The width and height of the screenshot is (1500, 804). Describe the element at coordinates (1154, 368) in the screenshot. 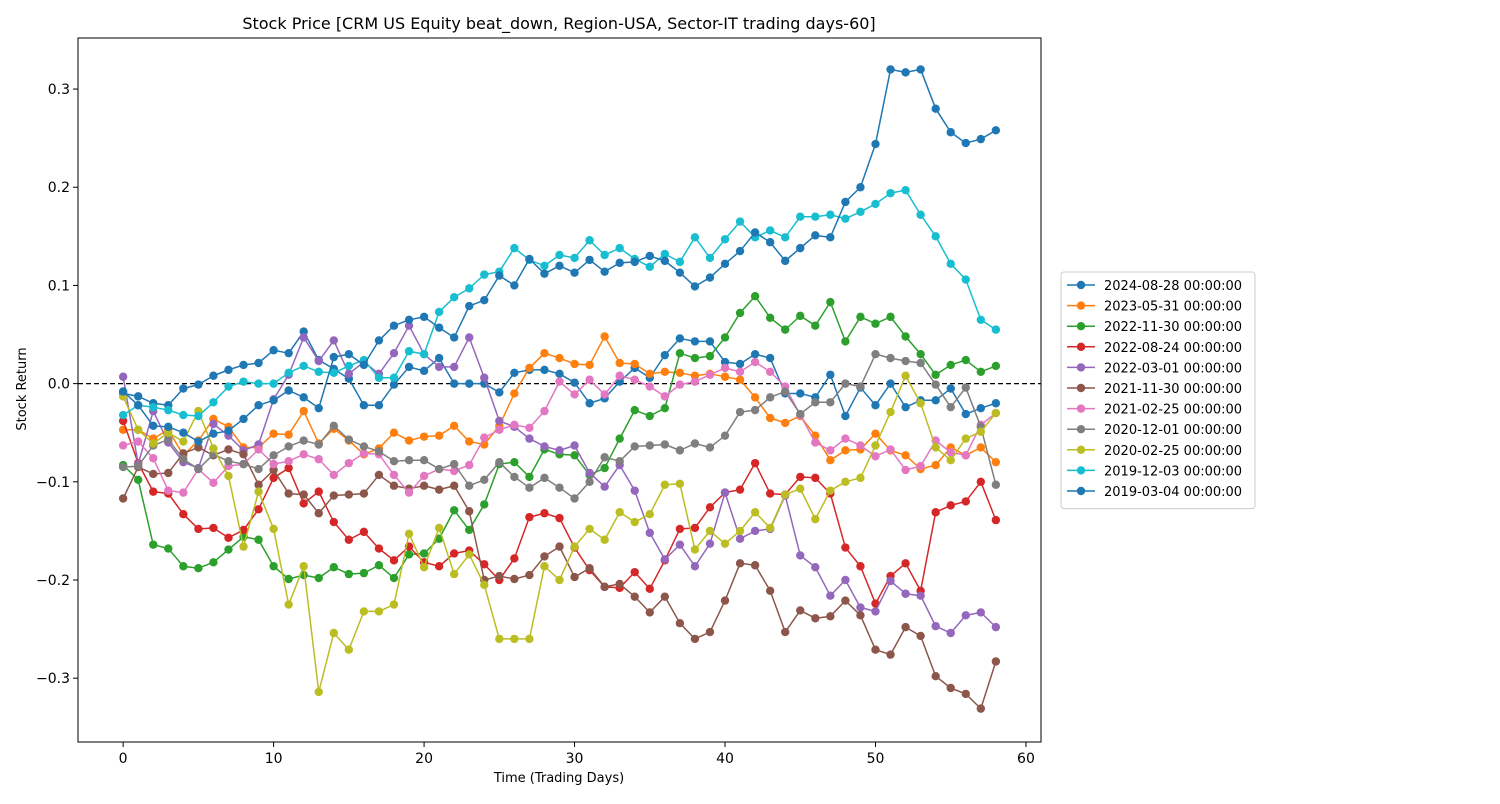

I see `legend-entry: 2022-03-01 00:00:00` at that location.